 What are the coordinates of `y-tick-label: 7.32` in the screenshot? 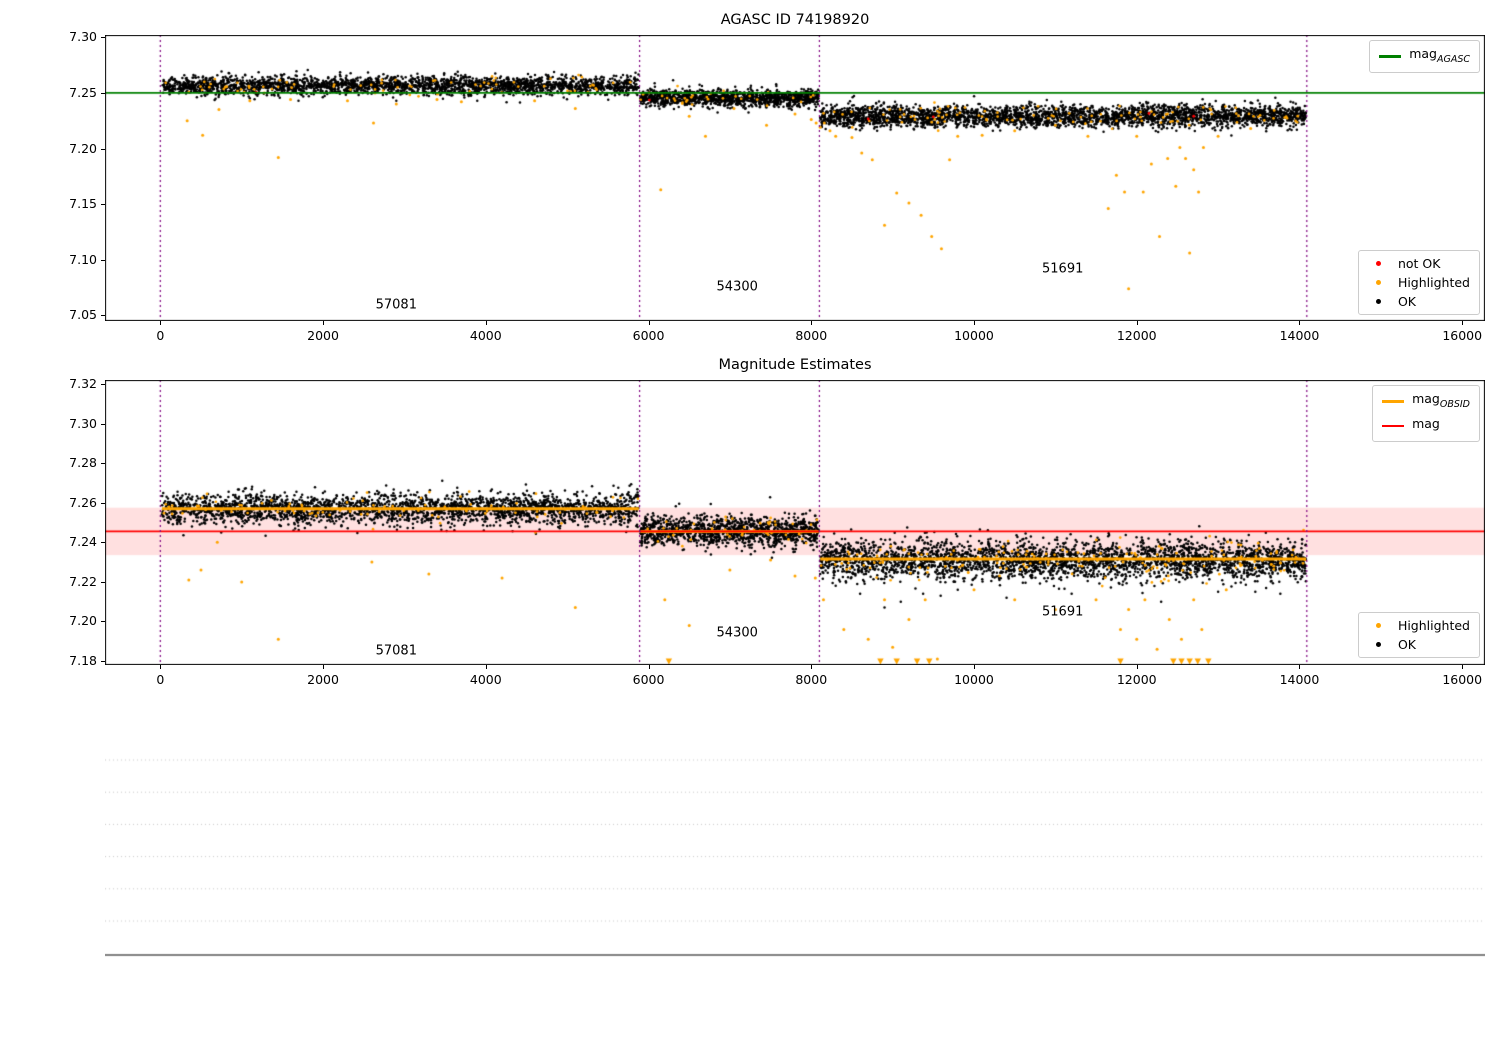 It's located at (83, 383).